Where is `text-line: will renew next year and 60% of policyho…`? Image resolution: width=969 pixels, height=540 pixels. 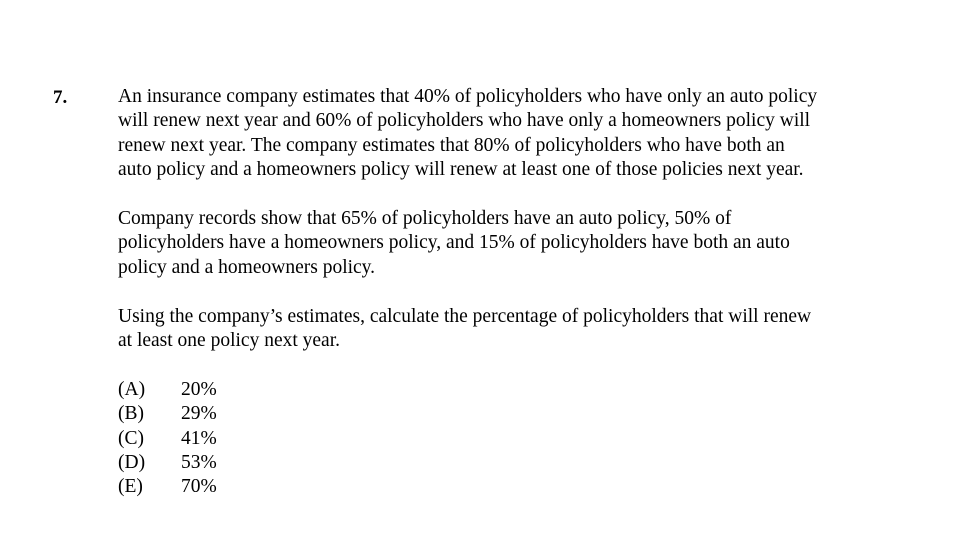 text-line: will renew next year and 60% of policyho… is located at coordinates (464, 121).